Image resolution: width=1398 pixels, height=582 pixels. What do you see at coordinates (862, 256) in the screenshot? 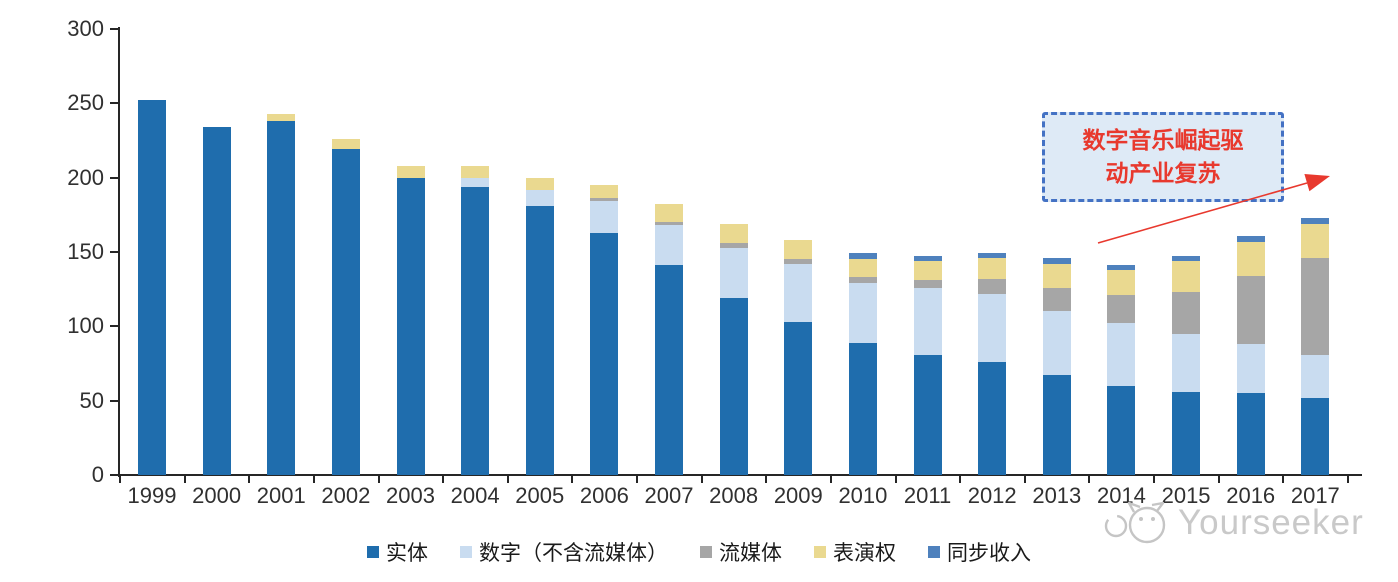
I see `bar-segment-sync-2010` at bounding box center [862, 256].